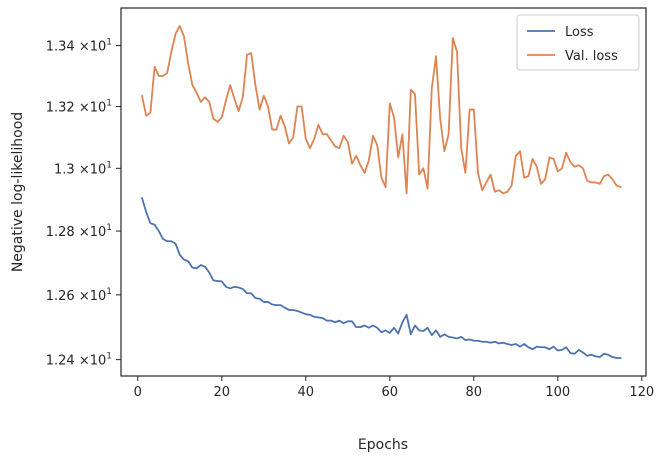 The width and height of the screenshot is (666, 463). What do you see at coordinates (79, 360) in the screenshot?
I see `y-tick-label: 1.24 ×10¹` at bounding box center [79, 360].